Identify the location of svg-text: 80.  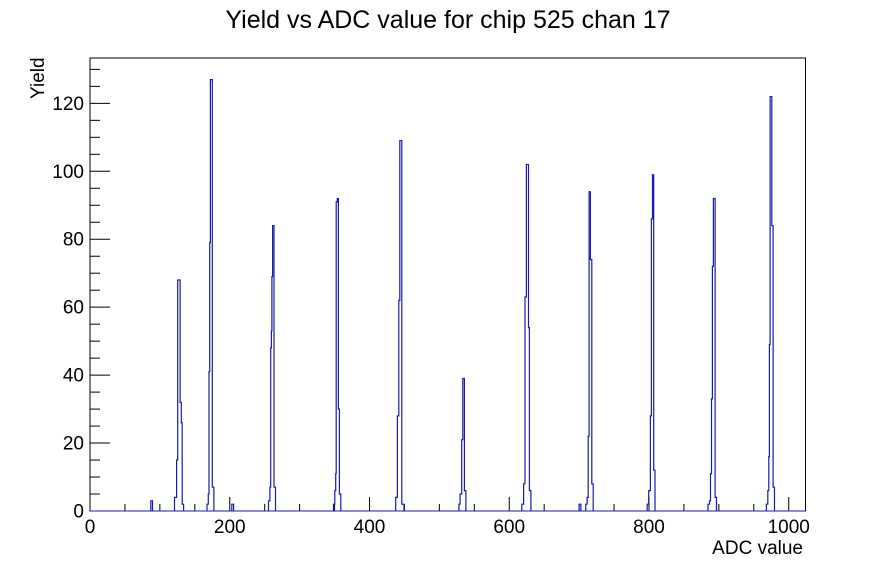
(73, 240).